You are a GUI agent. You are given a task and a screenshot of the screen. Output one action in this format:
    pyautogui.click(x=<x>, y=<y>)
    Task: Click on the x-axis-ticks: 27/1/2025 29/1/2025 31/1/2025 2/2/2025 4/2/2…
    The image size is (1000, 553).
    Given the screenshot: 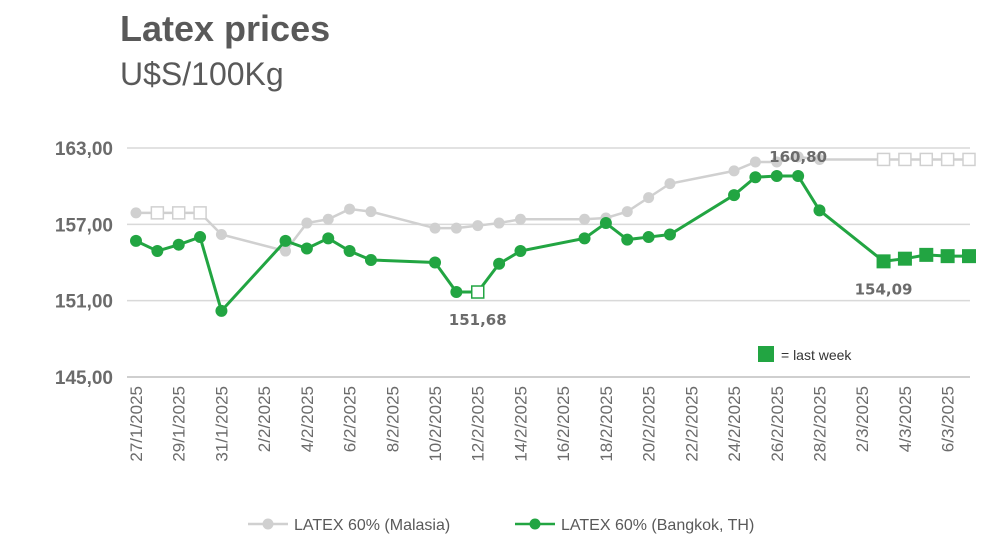 What is the action you would take?
    pyautogui.click(x=542, y=424)
    